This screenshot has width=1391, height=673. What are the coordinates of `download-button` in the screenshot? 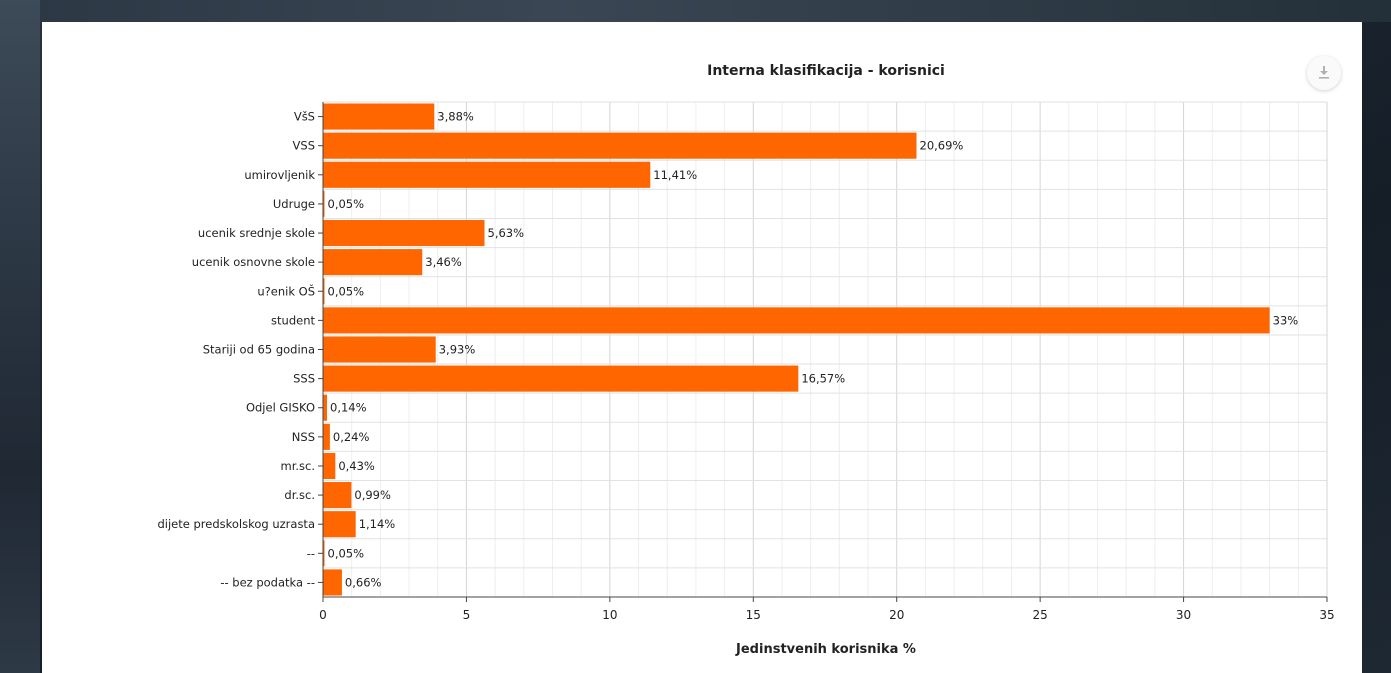 It's located at (1324, 73).